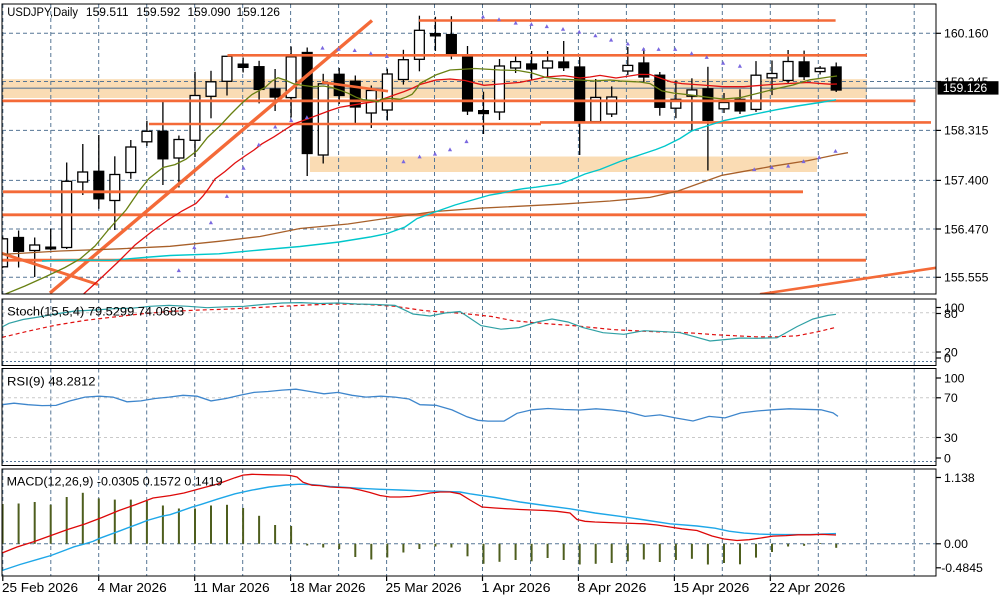 This screenshot has width=1000, height=600. I want to click on svg-text:MACD(12,26,9) -0.0305 0.1572 0: MACD(12,26,9) -0.0305 0.1572 0.1419, so click(115, 481).